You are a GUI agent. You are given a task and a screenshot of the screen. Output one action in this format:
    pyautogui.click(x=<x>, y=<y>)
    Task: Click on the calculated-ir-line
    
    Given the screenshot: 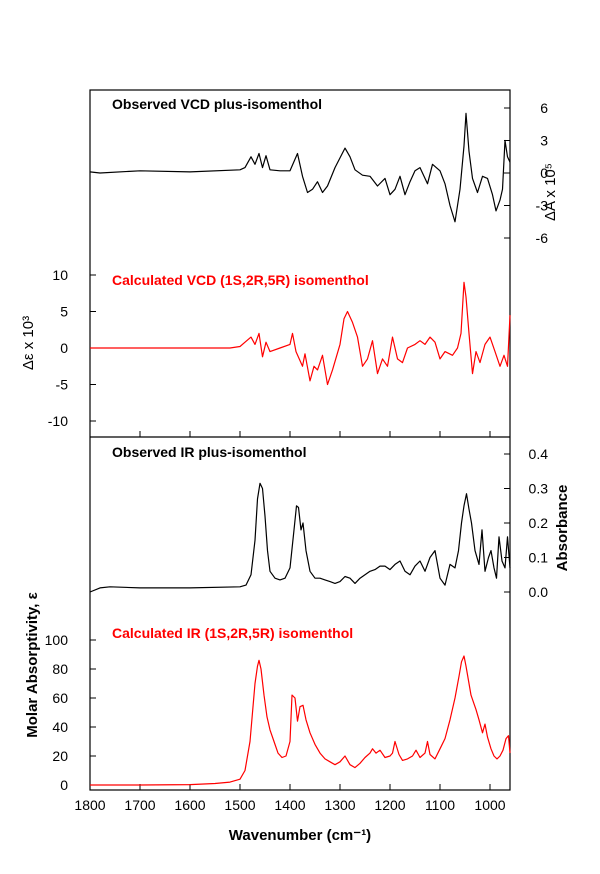 What is the action you would take?
    pyautogui.click(x=300, y=720)
    